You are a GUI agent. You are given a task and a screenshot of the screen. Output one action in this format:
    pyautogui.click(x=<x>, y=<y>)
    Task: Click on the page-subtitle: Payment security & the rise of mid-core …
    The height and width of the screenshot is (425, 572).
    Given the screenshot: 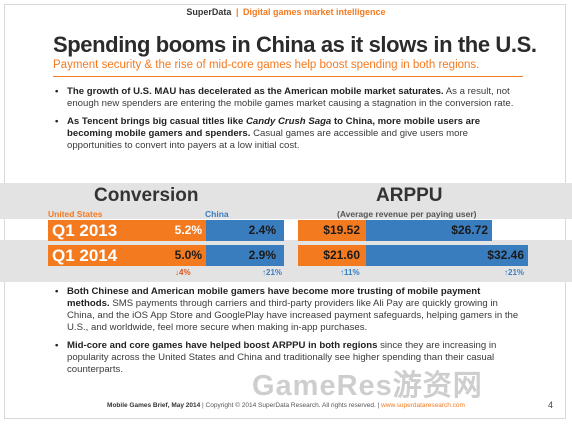 What is the action you would take?
    pyautogui.click(x=266, y=65)
    